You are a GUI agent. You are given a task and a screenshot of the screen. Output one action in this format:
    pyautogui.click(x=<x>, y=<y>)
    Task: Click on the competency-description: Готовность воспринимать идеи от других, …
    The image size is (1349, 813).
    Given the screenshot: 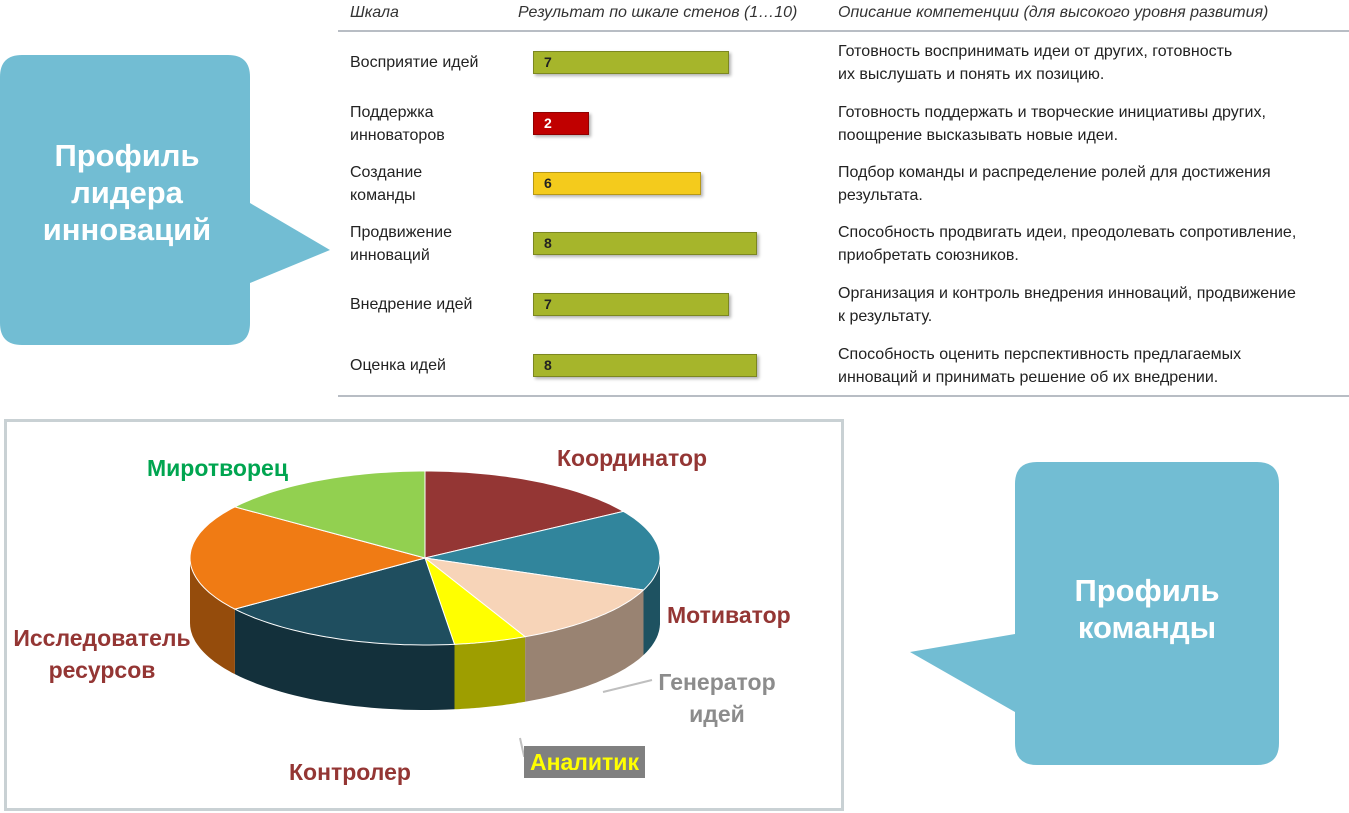 What is the action you would take?
    pyautogui.click(x=1035, y=63)
    